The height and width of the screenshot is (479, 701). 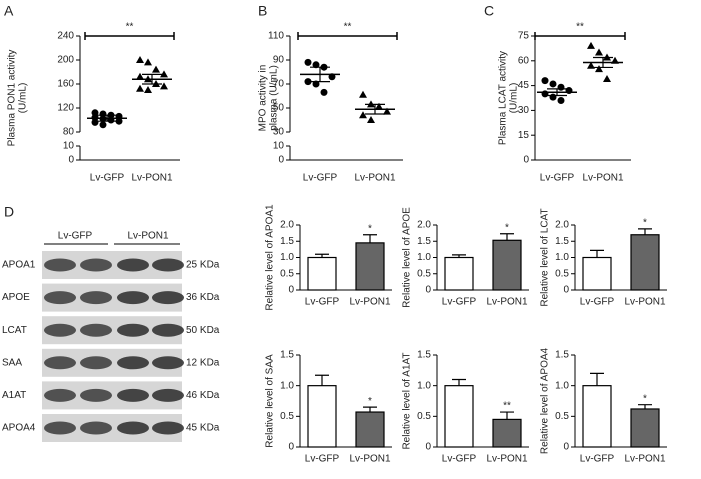 What do you see at coordinates (274, 98) in the screenshot?
I see `y-axis-label: plasma (U/mL)` at bounding box center [274, 98].